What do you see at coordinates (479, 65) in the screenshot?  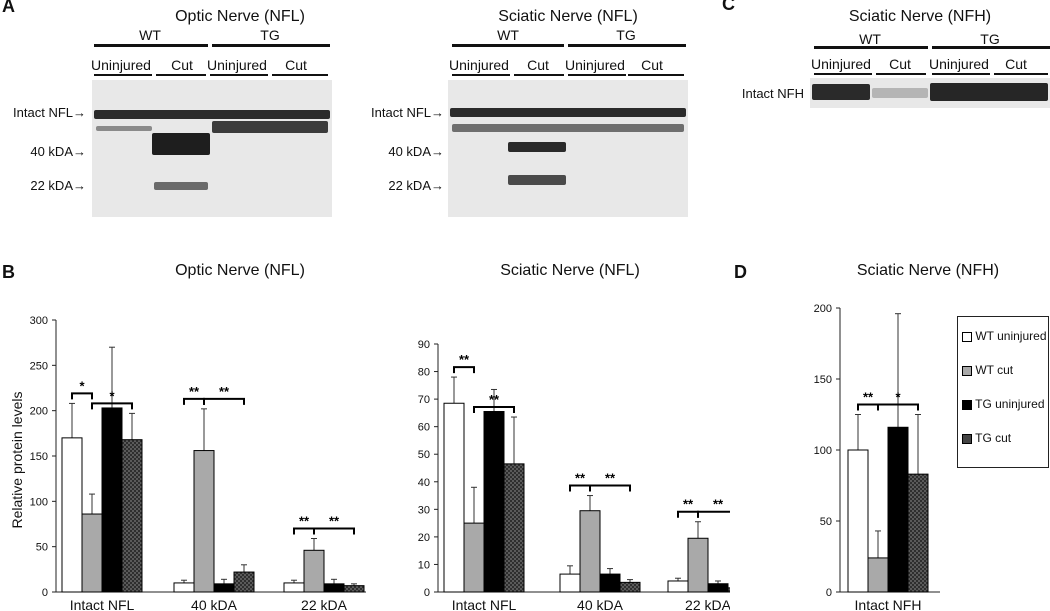 I see `sciatic-lane-wt-uninjured: Uninjured` at bounding box center [479, 65].